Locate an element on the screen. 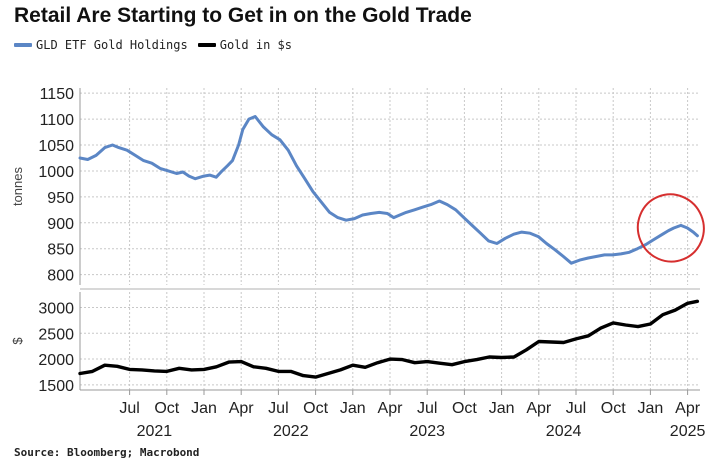 Image resolution: width=727 pixels, height=465 pixels. y-axis-label: $ is located at coordinates (17, 341).